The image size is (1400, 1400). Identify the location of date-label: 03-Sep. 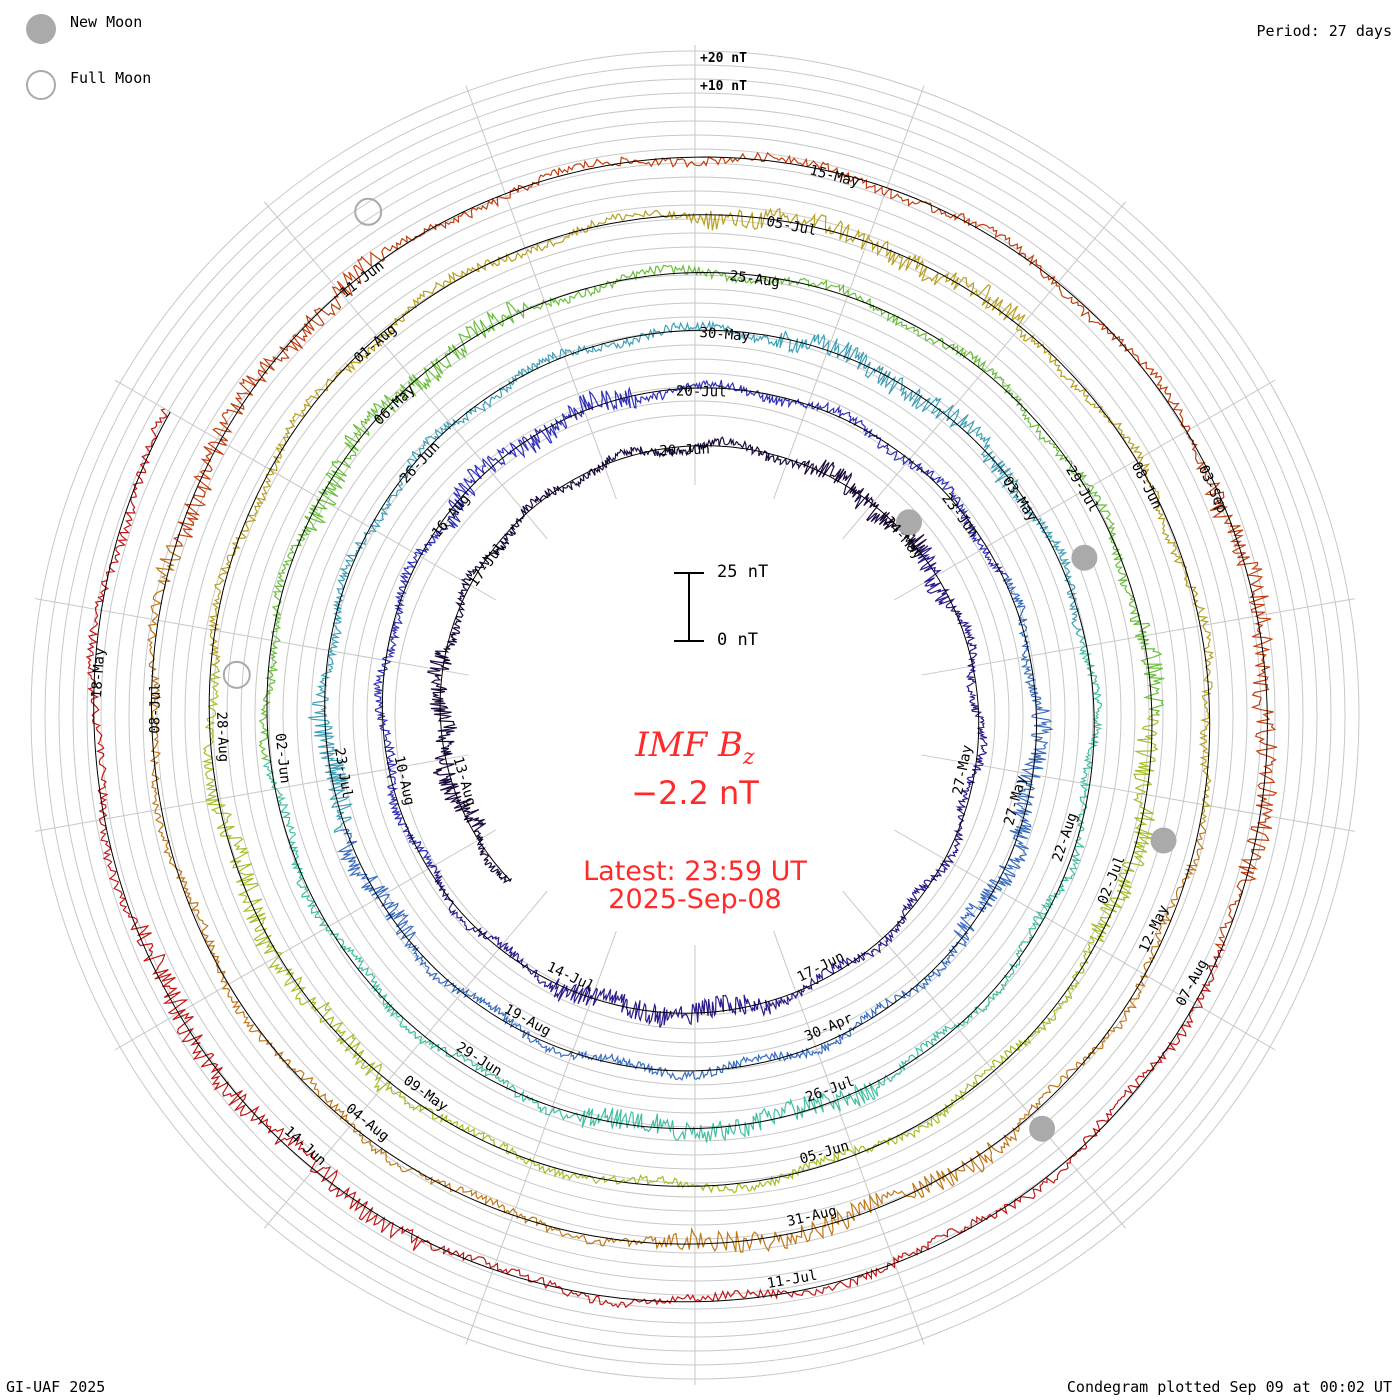
(1212, 489).